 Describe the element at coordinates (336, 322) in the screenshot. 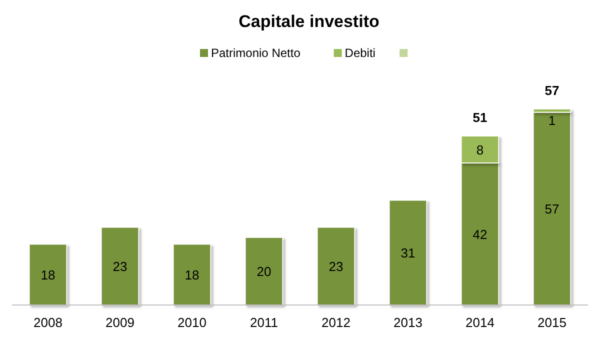

I see `x-tick-label: 2012` at that location.